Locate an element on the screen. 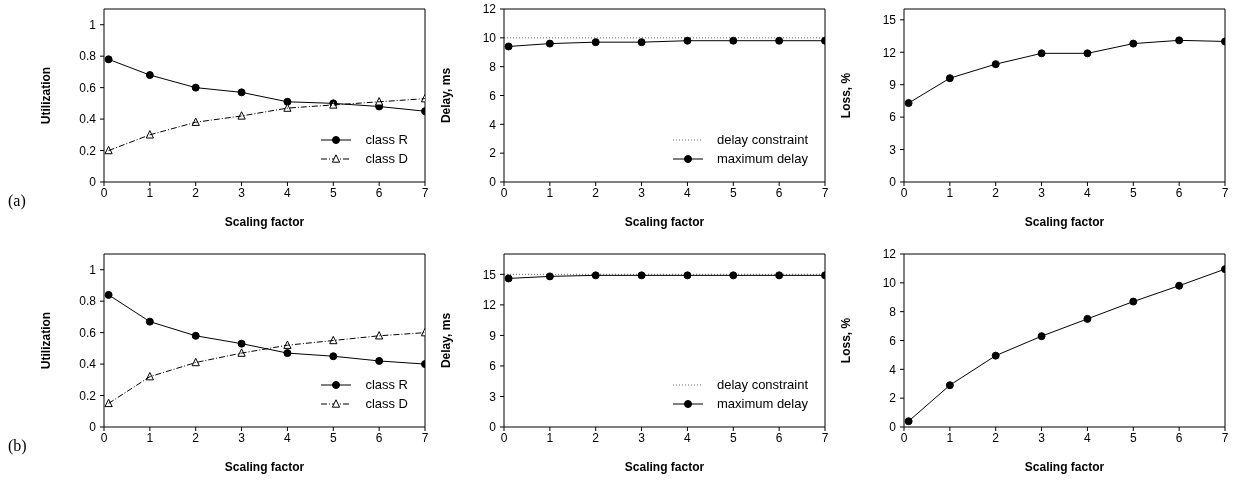 The image size is (1244, 485). y-tick-label: 4 is located at coordinates (493, 124).